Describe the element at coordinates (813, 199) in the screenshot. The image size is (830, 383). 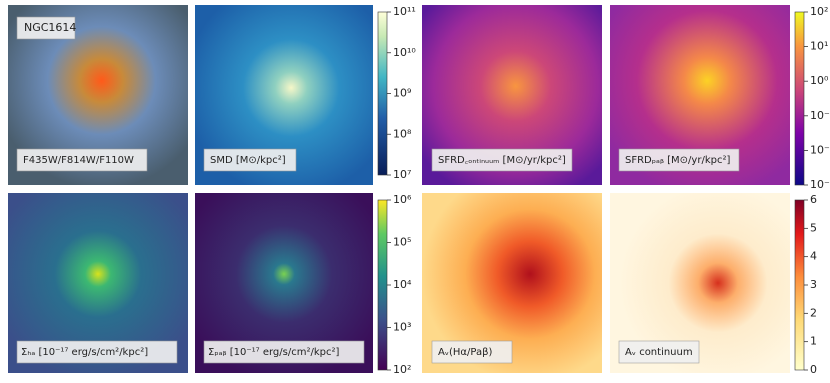
I see `tick-label: 6` at that location.